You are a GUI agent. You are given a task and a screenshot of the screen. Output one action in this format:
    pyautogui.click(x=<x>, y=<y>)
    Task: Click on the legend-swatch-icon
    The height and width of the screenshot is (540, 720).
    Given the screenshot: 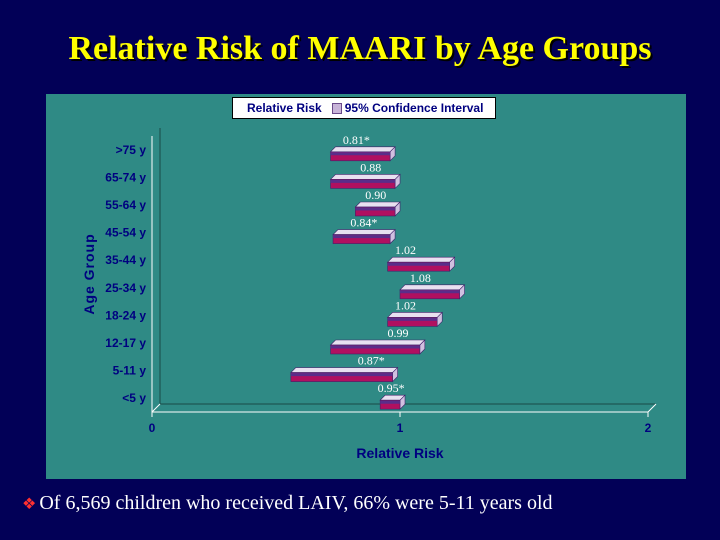 What is the action you would take?
    pyautogui.click(x=336, y=108)
    